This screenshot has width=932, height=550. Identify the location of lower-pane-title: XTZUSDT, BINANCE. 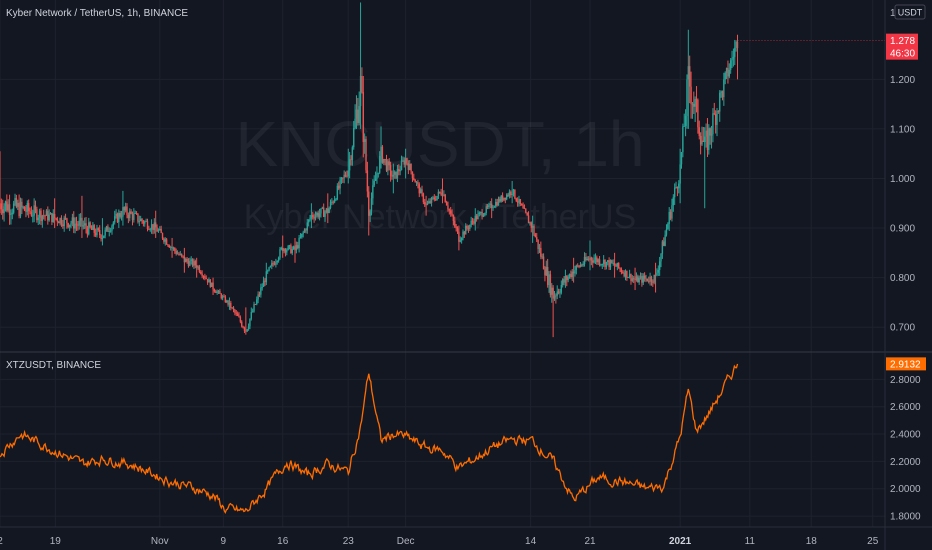
(53, 365).